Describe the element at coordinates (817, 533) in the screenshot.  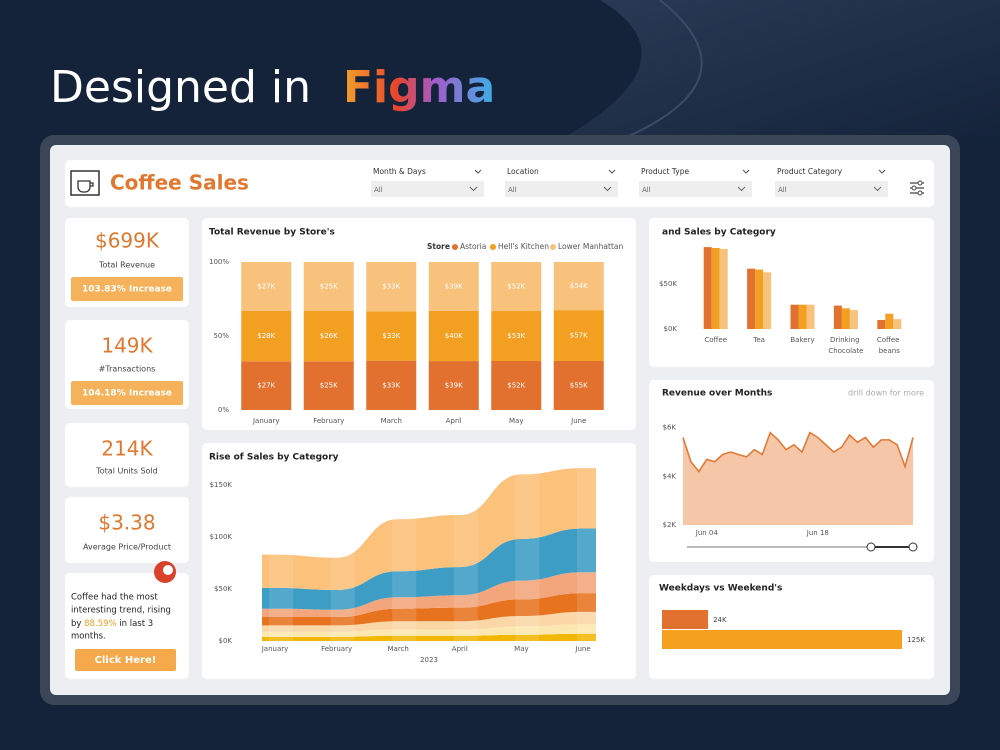
I see `x-tick-label: Jun 18` at that location.